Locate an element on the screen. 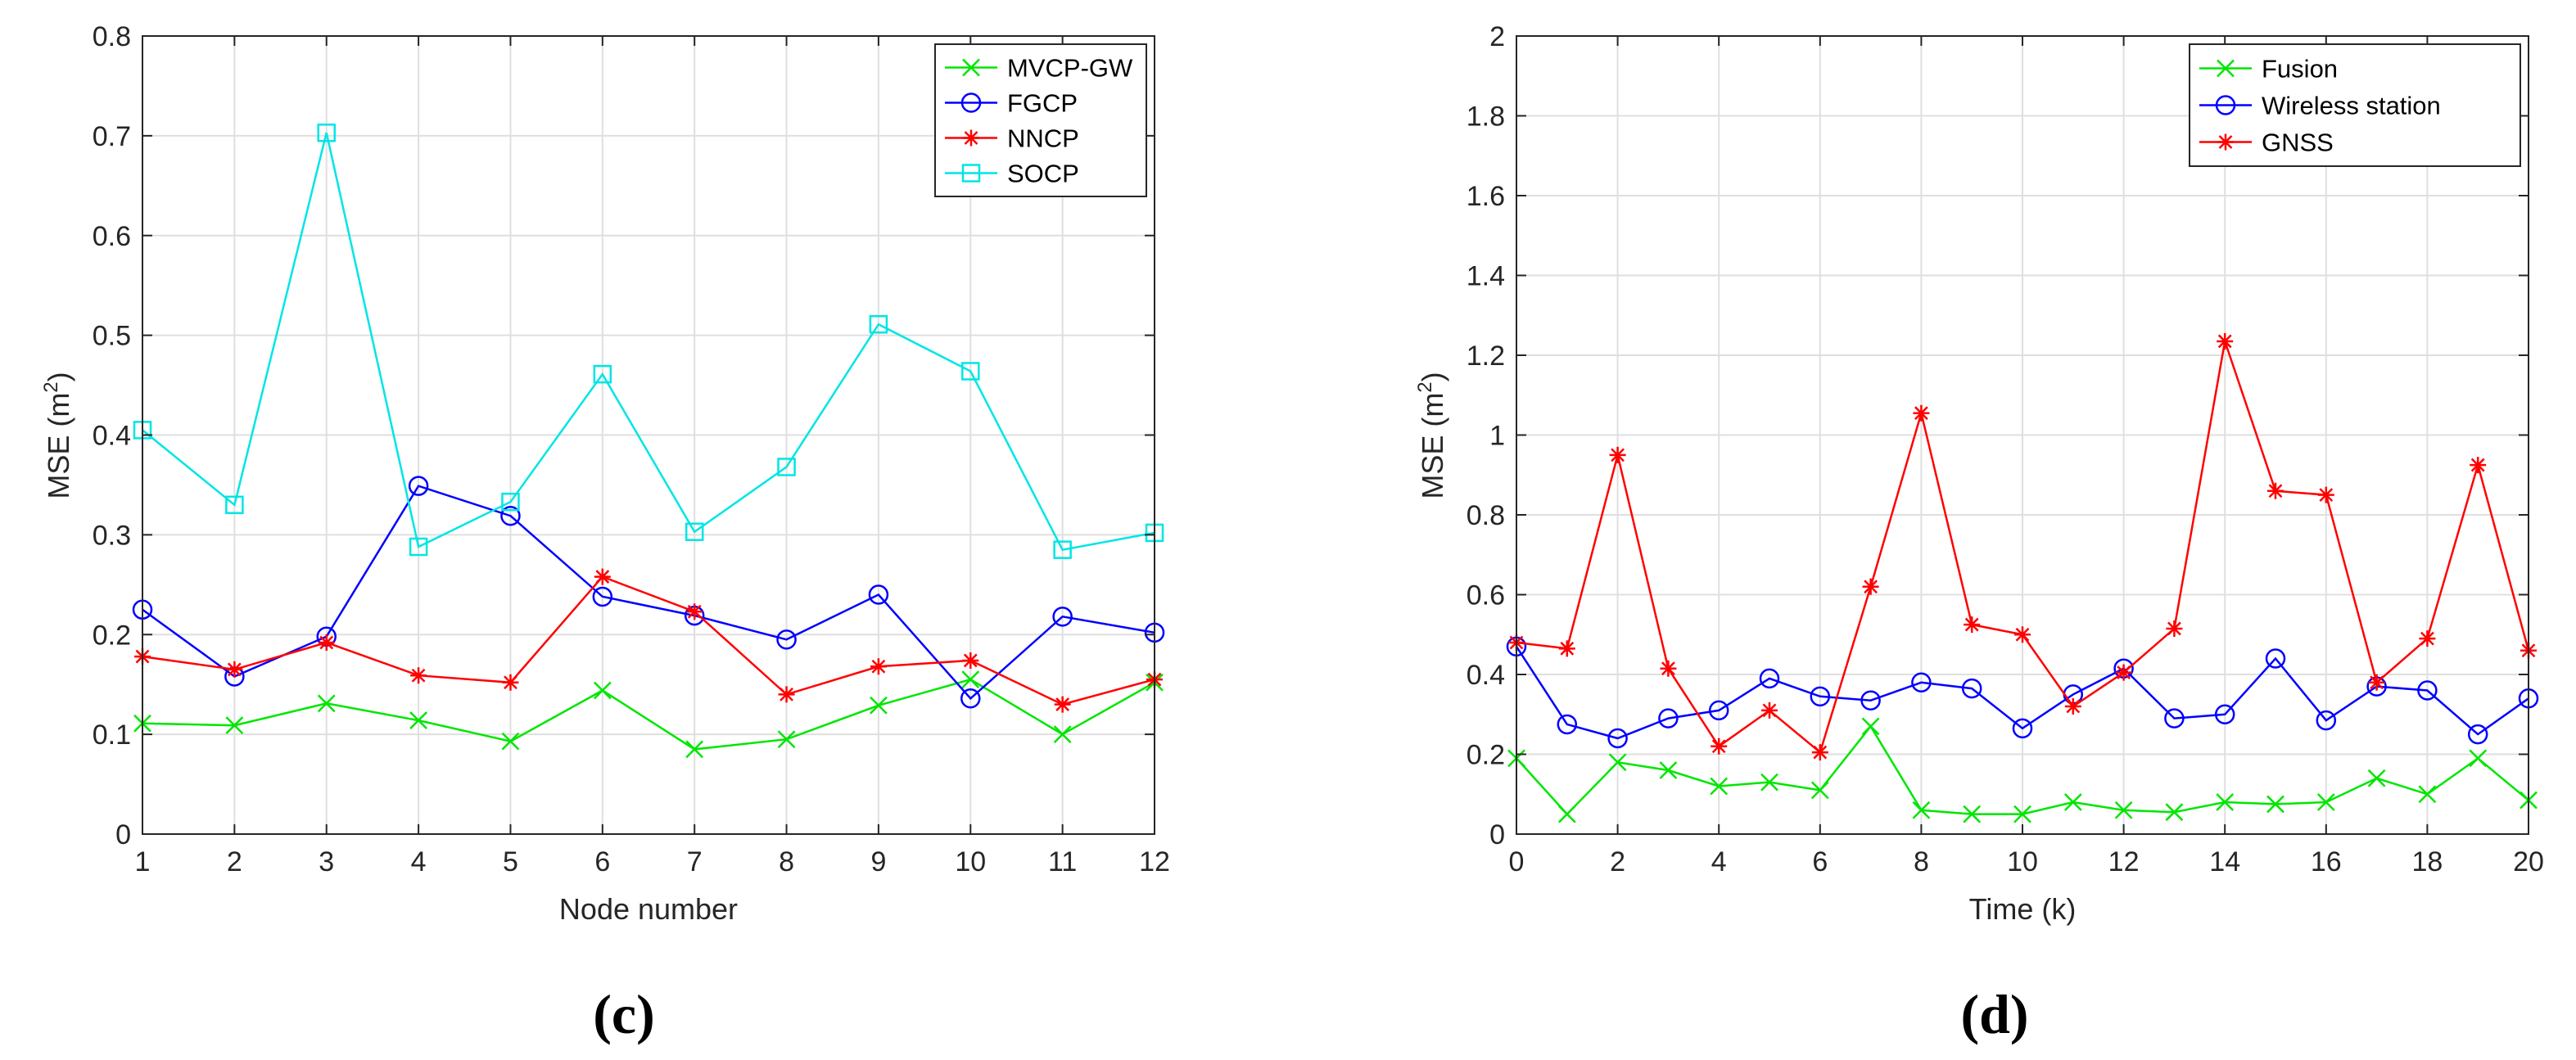  panel-label-c: (c) is located at coordinates (623, 1014).